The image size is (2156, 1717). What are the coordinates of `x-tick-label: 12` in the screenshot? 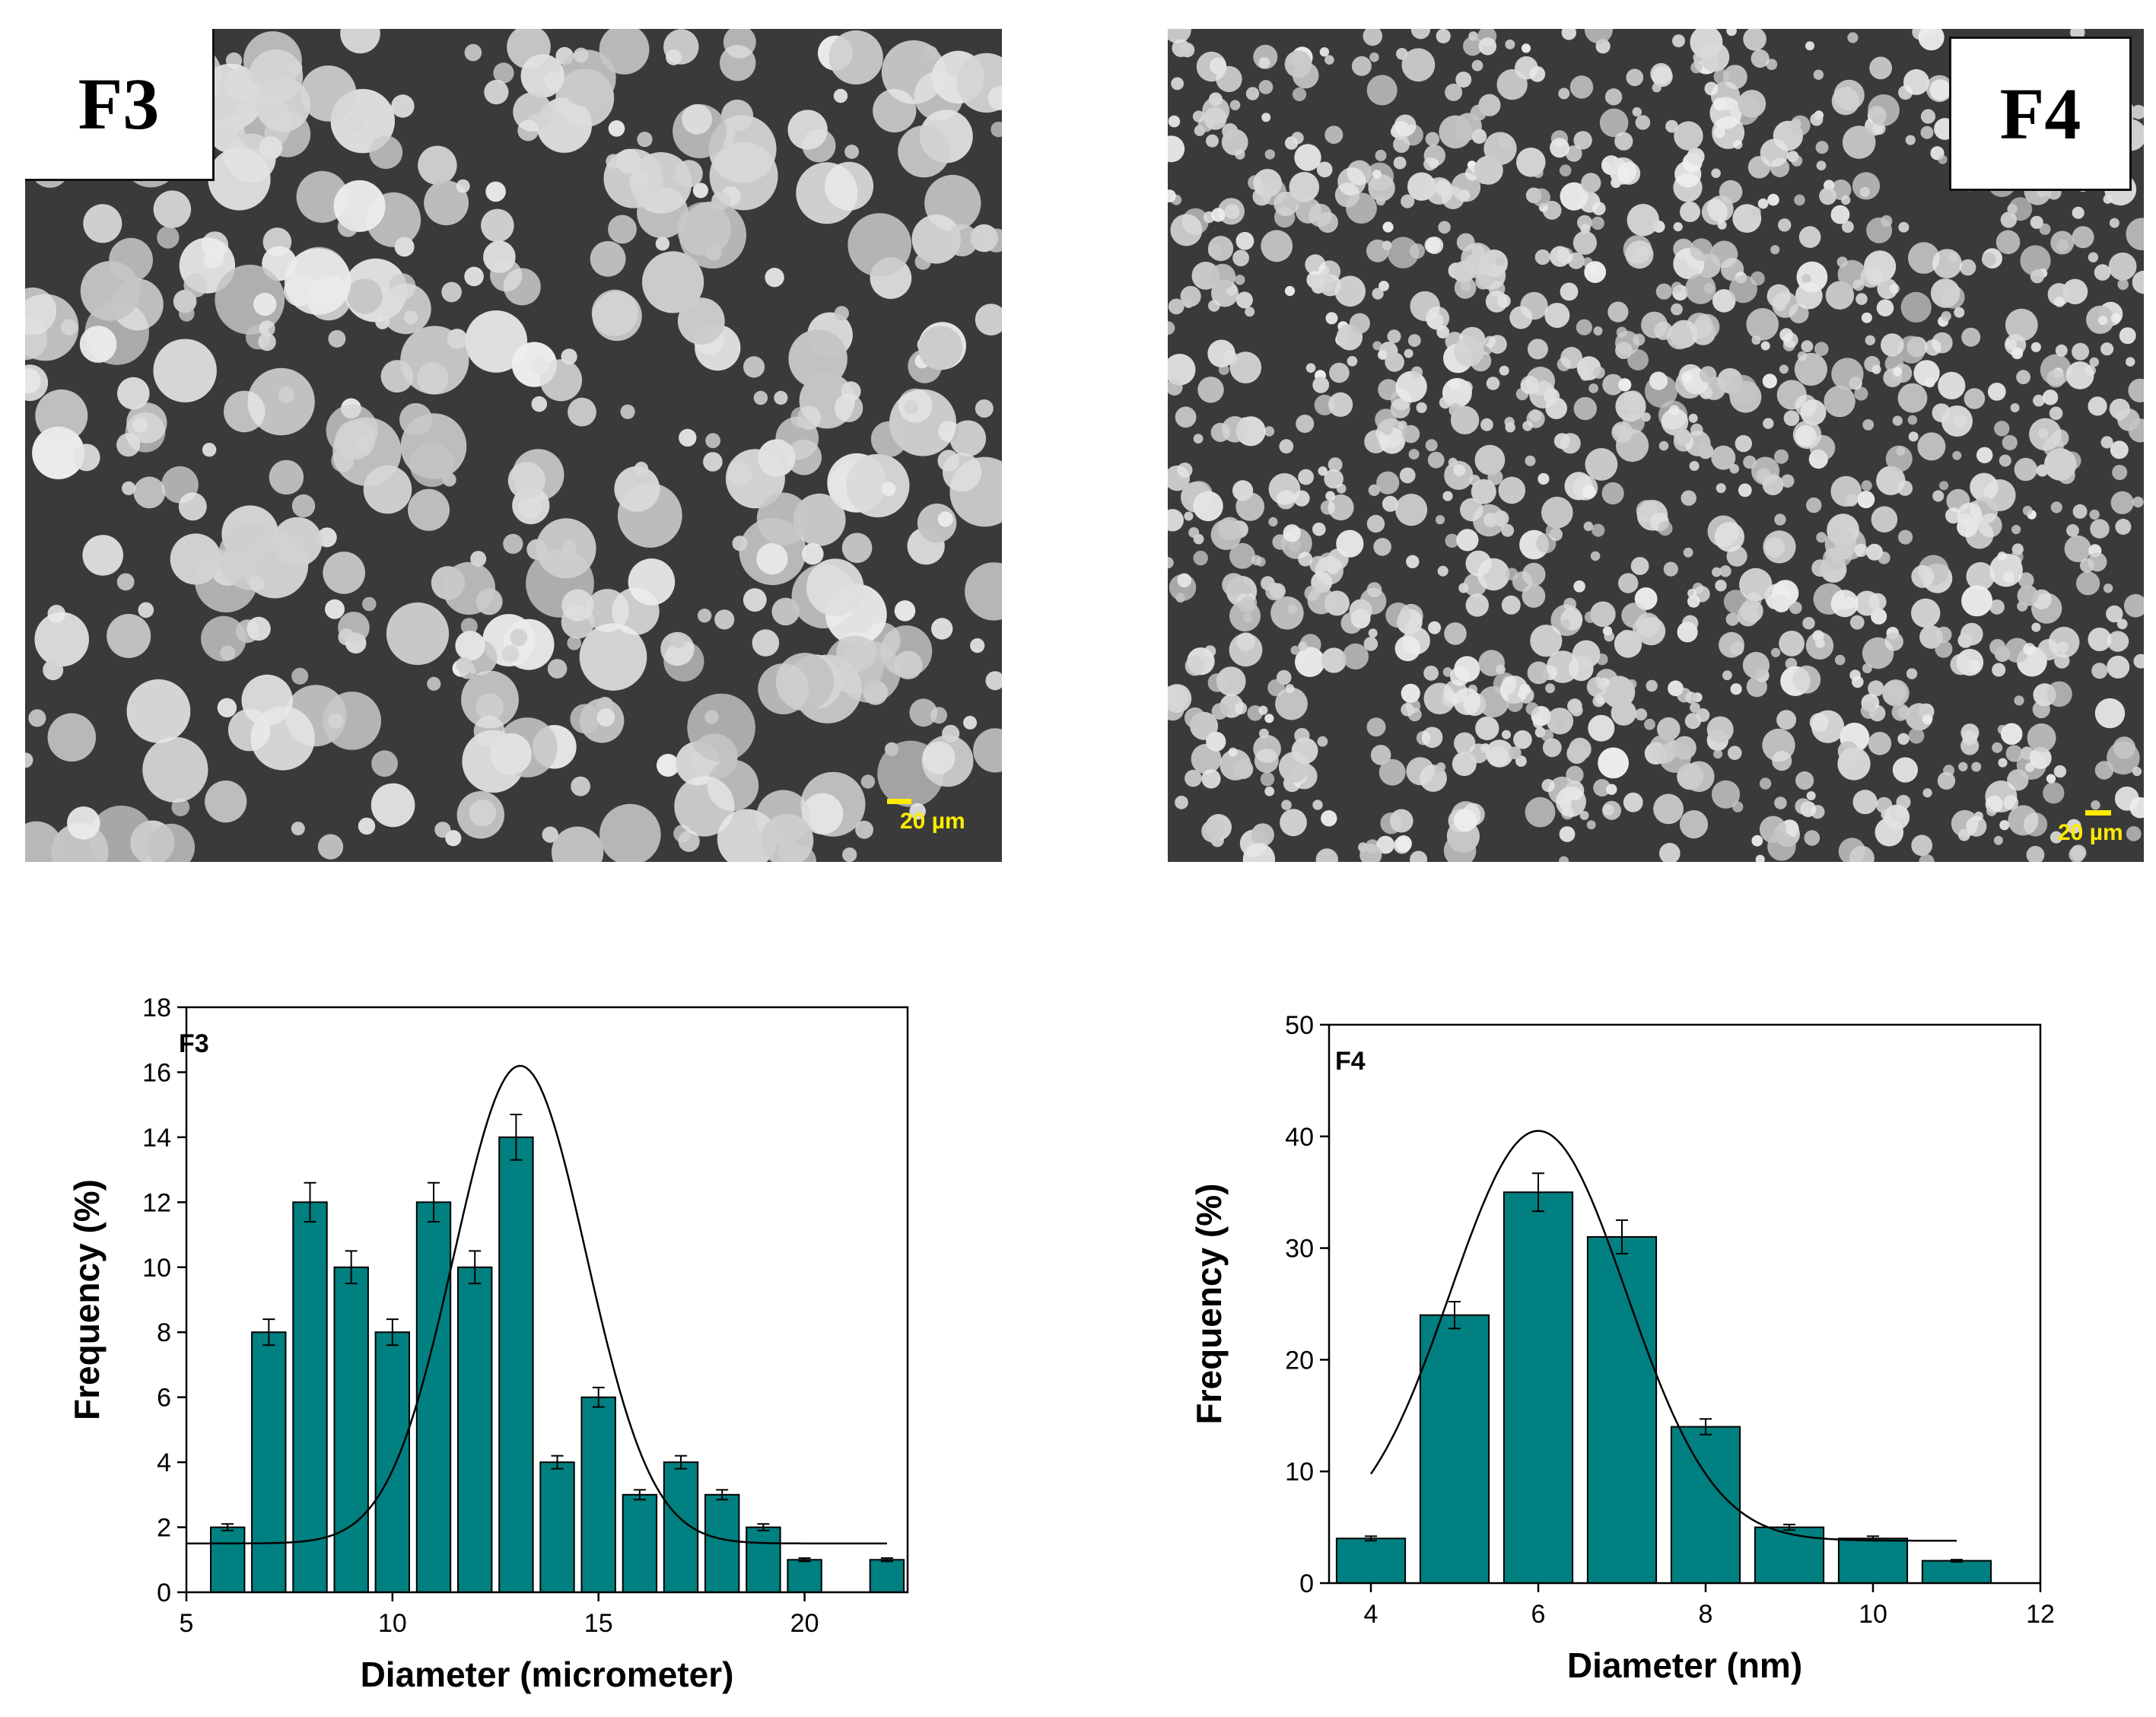 It's located at (2041, 1614).